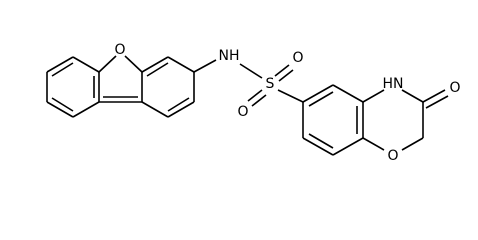 Image resolution: width=478 pixels, height=240 pixels. Describe the element at coordinates (229, 56) in the screenshot. I see `atom-label: NH` at that location.